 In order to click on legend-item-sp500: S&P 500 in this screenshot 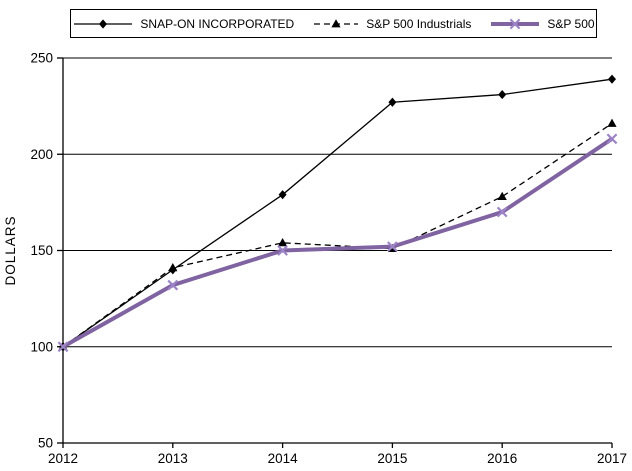, I will do `click(542, 23)`.